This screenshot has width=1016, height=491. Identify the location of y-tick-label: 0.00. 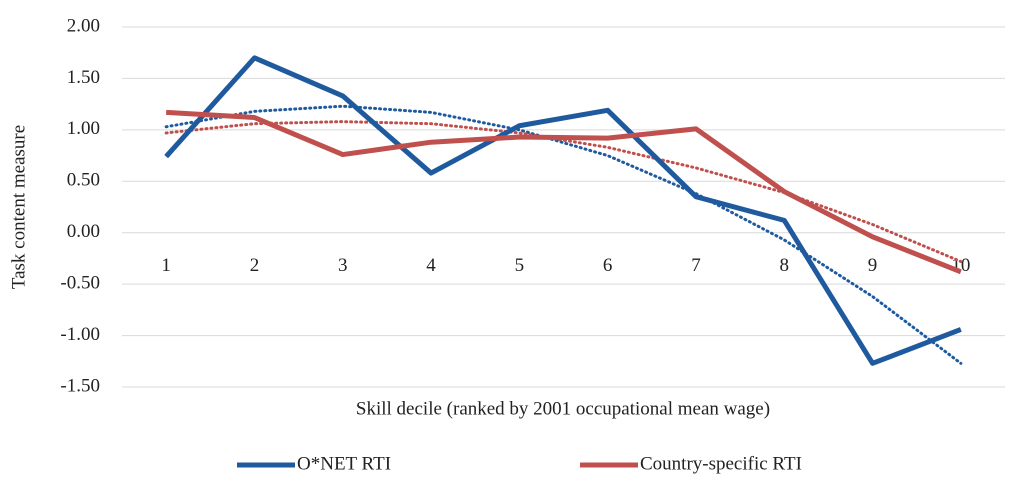
(83, 231).